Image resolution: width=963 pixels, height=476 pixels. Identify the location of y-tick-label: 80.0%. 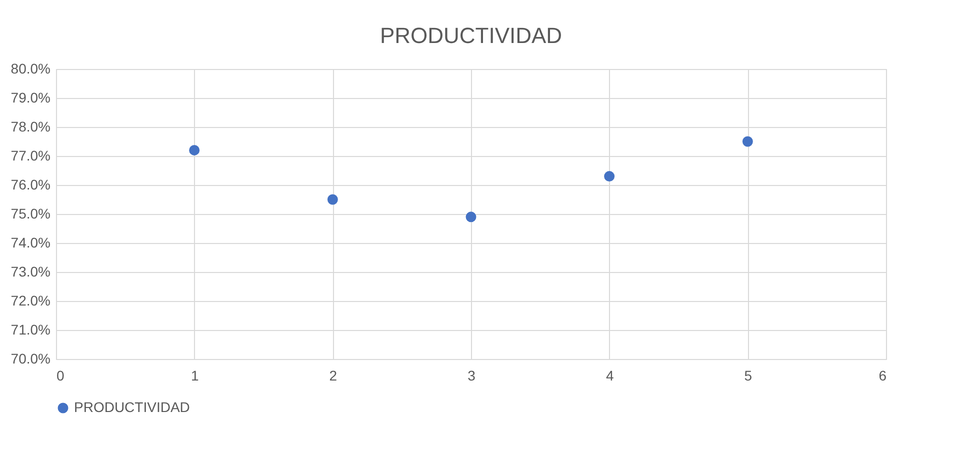
(30, 68).